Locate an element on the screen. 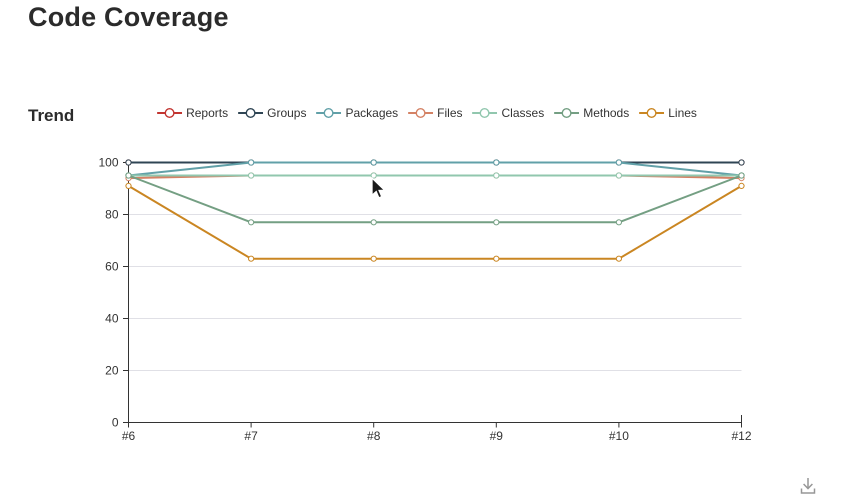 The height and width of the screenshot is (504, 858). y-tick-label: 40 is located at coordinates (112, 319).